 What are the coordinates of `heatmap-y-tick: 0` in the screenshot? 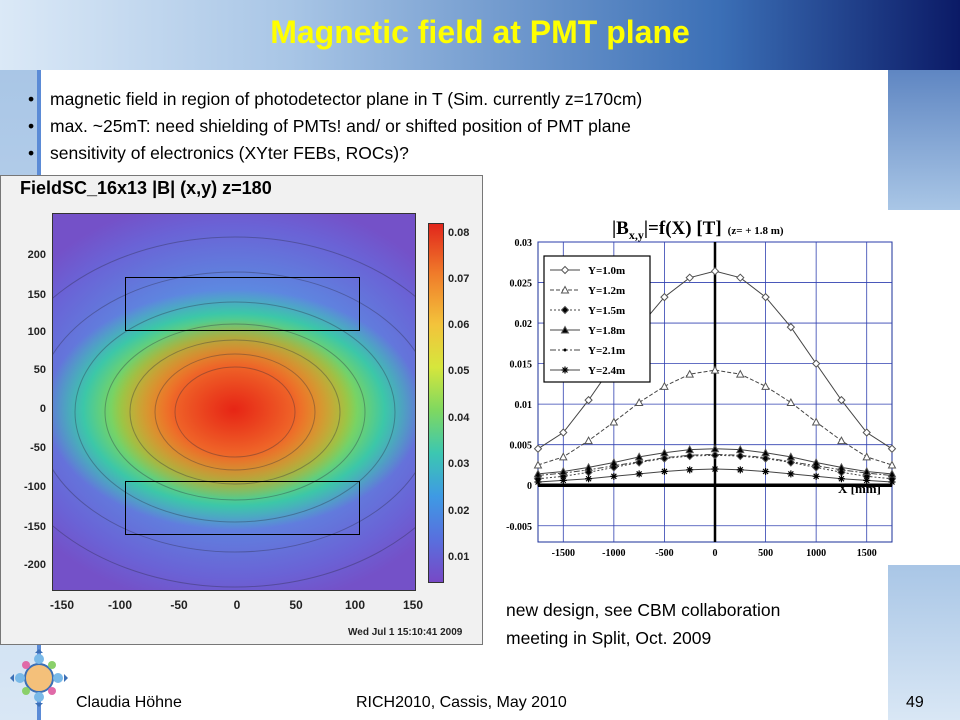 It's located at (42, 409).